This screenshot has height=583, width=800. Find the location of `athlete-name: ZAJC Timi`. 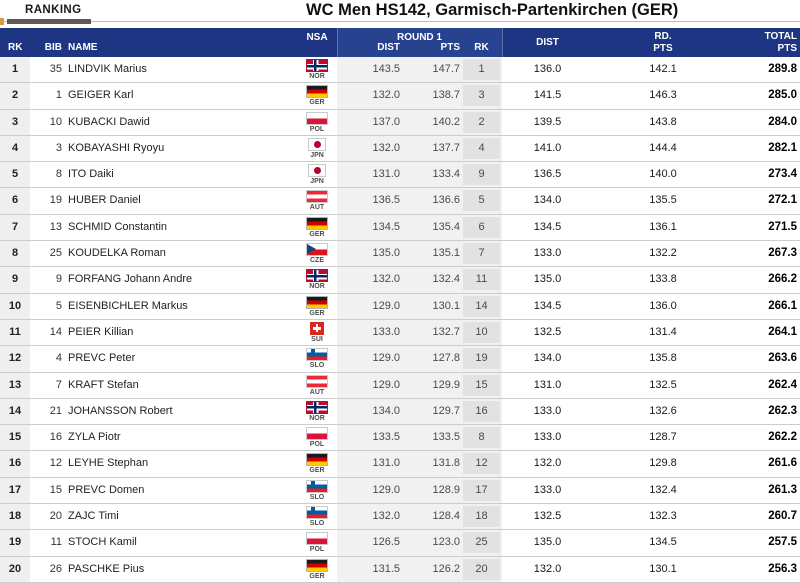

athlete-name: ZAJC Timi is located at coordinates (93, 516).